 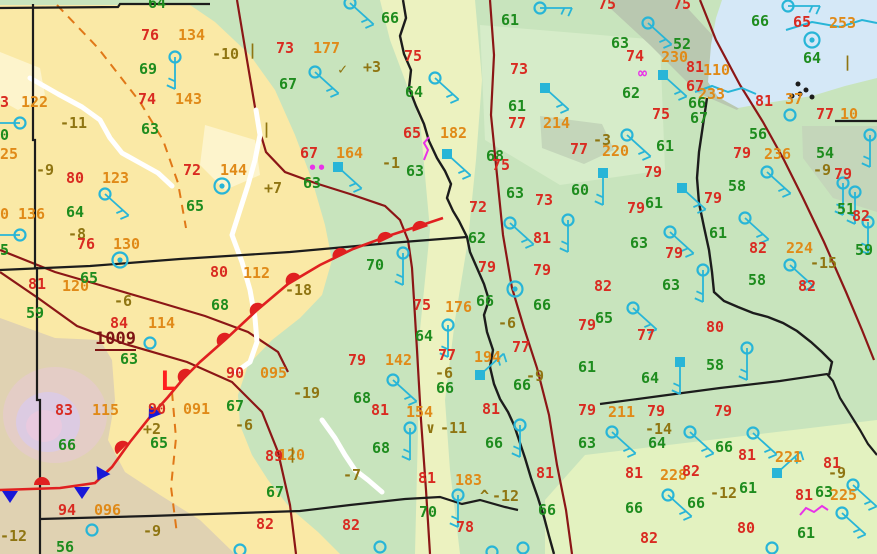 I want to click on station-value-tend: -11, so click(x=454, y=428).